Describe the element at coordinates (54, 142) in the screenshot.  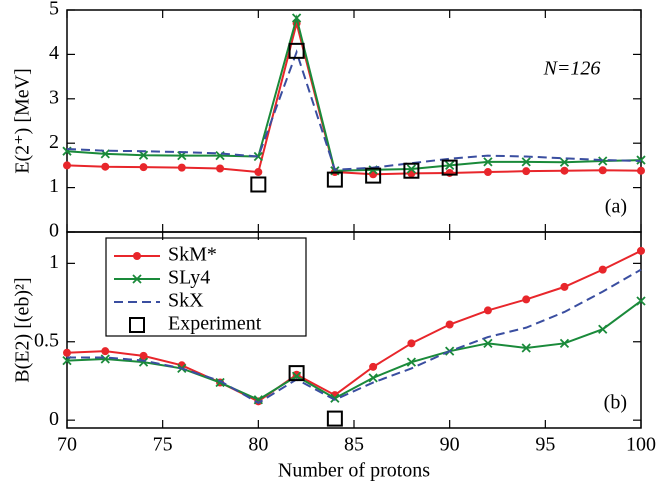
I see `y-tick-label: 2` at that location.